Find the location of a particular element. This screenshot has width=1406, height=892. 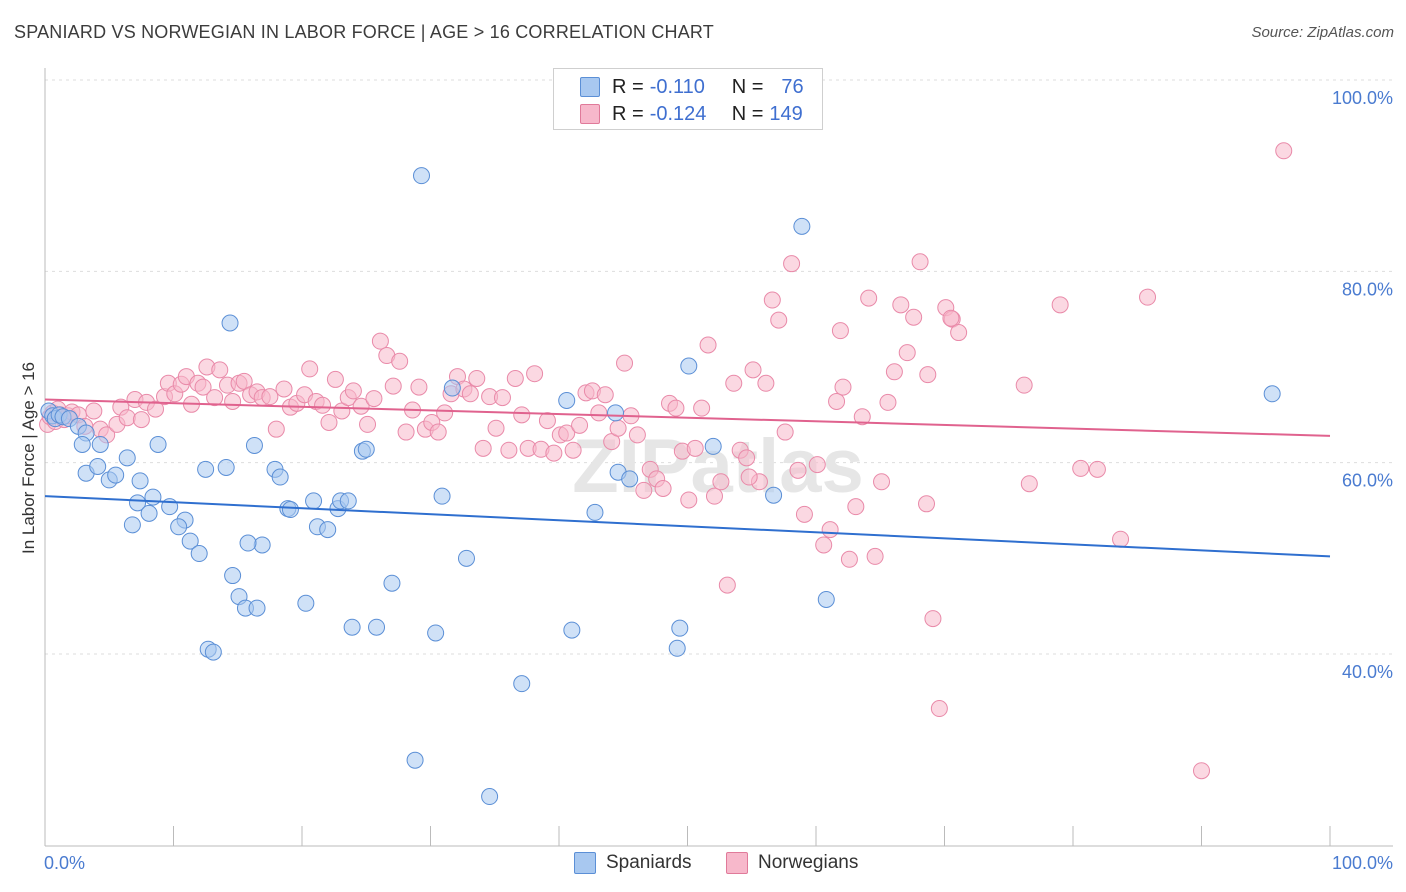

norwegians-swatch is located at coordinates (737, 863).